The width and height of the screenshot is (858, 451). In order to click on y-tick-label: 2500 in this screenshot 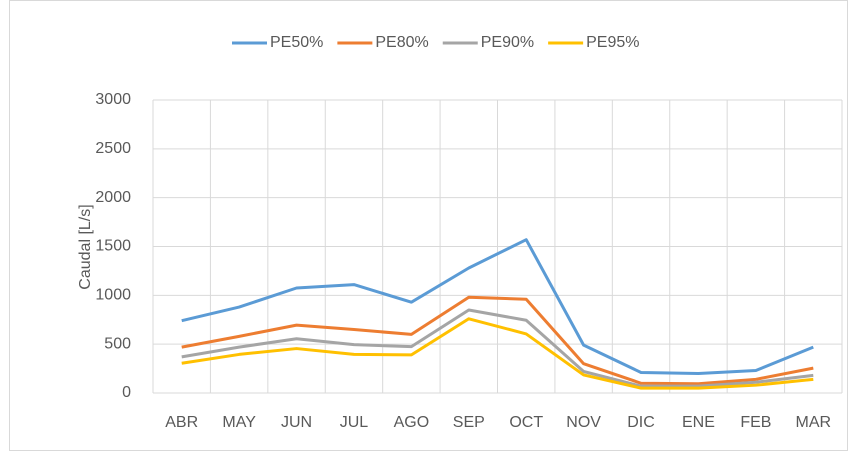, I will do `click(113, 148)`.